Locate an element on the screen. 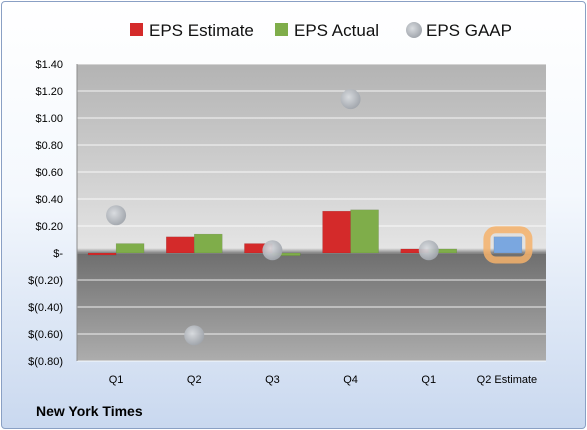  company-label: New York Times is located at coordinates (89, 411).